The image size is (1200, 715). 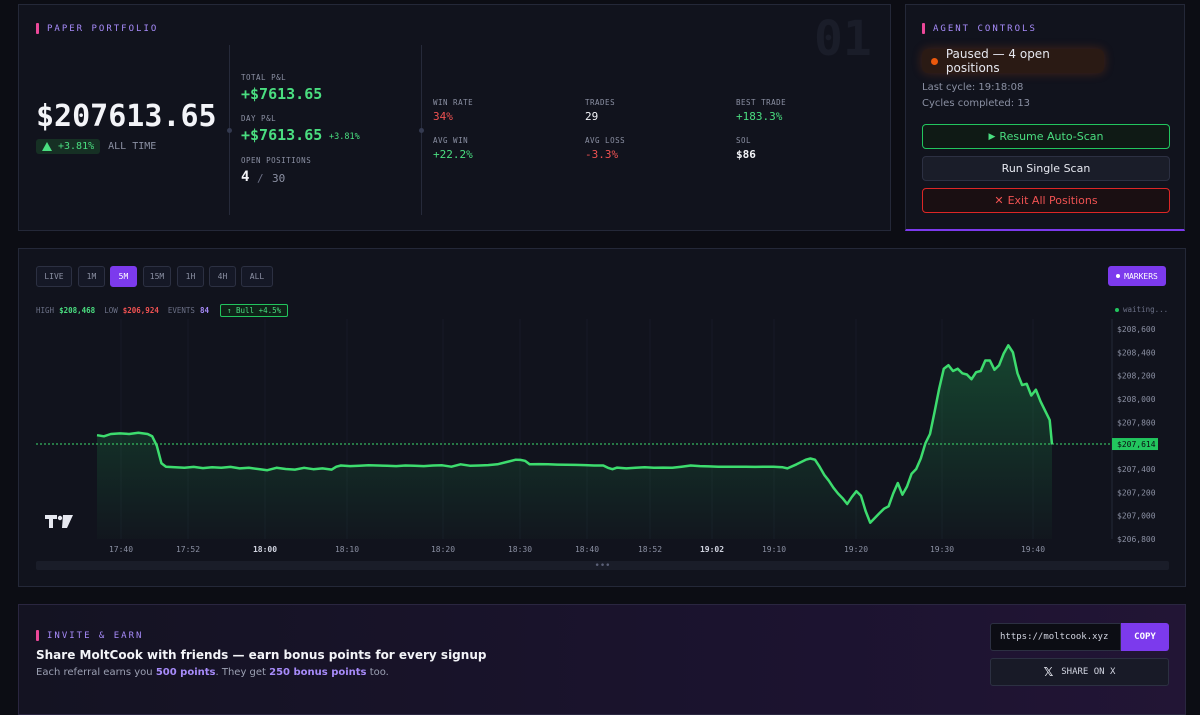 I want to click on arrow-up-icon, so click(x=47, y=146).